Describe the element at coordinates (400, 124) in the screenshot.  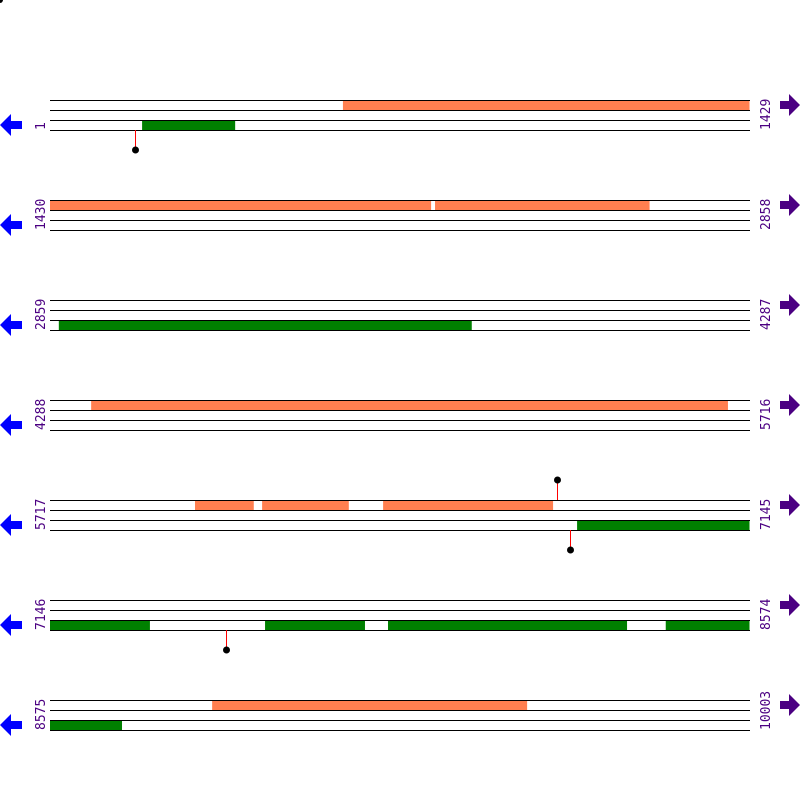
I see `map-row: 1 1429` at that location.